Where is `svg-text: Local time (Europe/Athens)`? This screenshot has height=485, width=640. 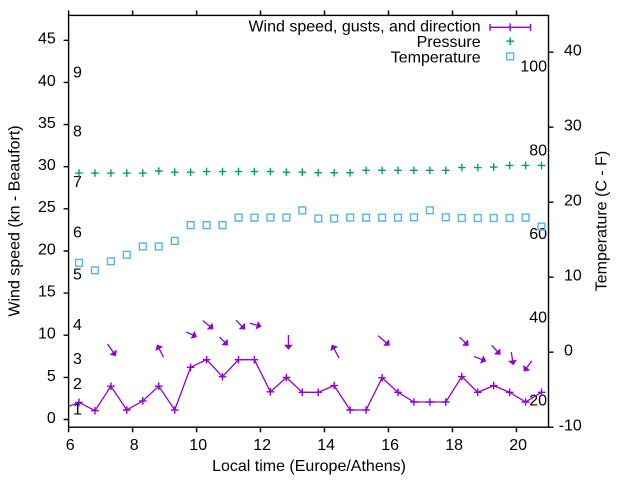
svg-text: Local time (Europe/Athens) is located at coordinates (309, 466).